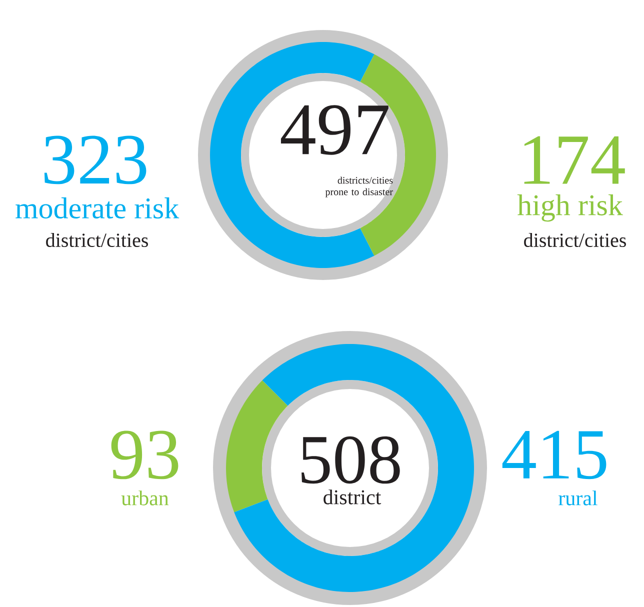 The width and height of the screenshot is (644, 607). Describe the element at coordinates (574, 160) in the screenshot. I see `data-label: 174` at that location.